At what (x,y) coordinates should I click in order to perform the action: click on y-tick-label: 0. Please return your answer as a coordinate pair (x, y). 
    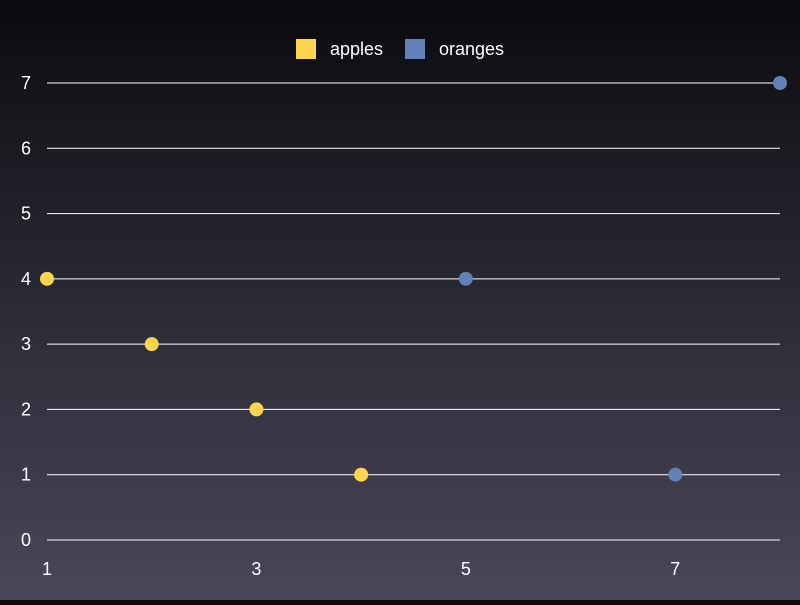
    Looking at the image, I should click on (26, 540).